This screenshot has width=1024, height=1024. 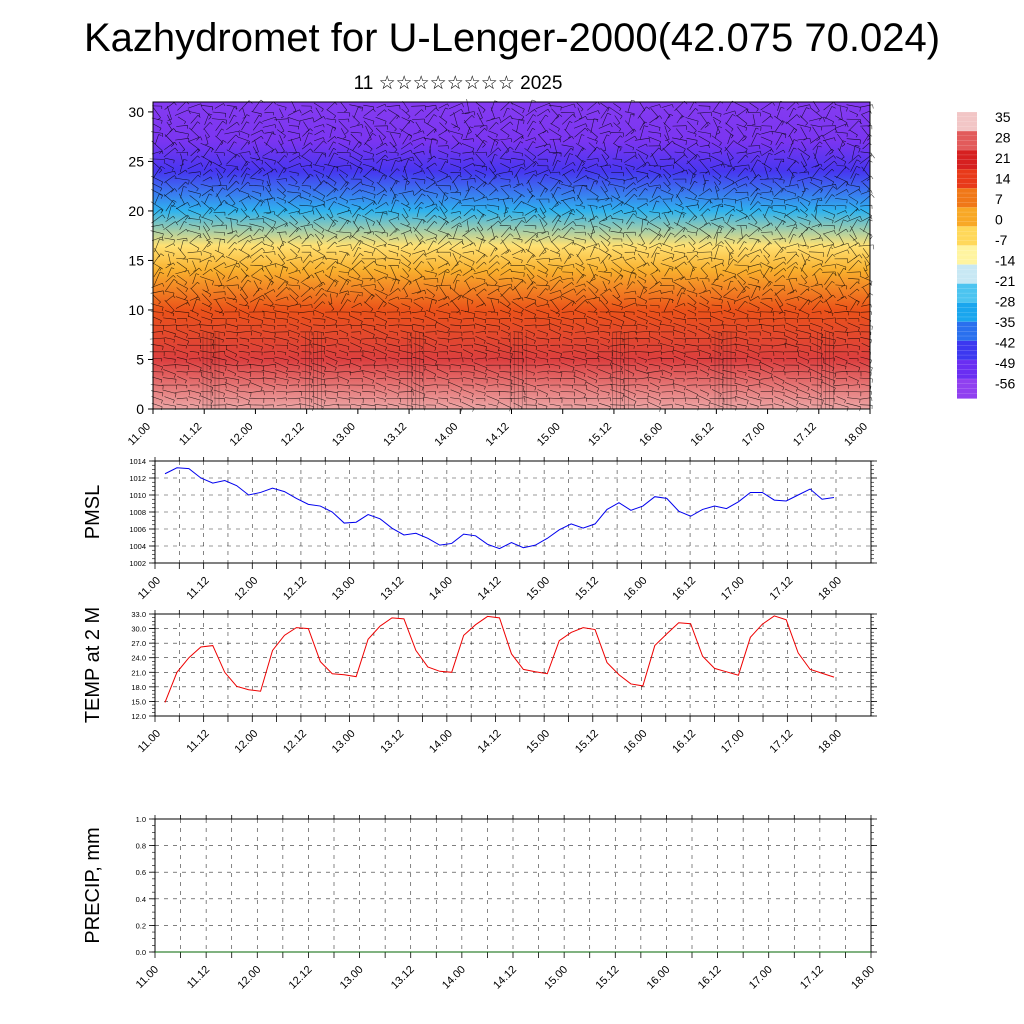 I want to click on x-tick-label: 17.12, so click(x=782, y=742).